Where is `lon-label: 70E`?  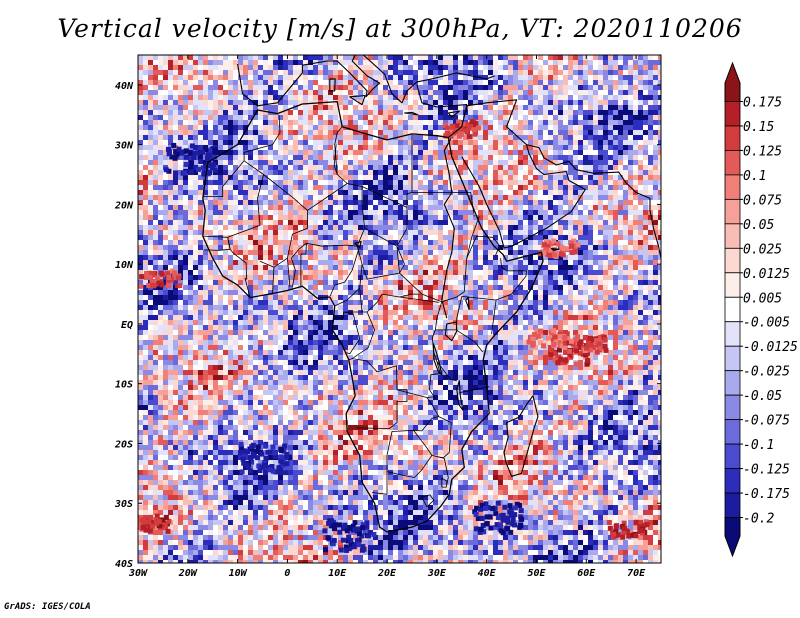
lon-label: 70E is located at coordinates (636, 573).